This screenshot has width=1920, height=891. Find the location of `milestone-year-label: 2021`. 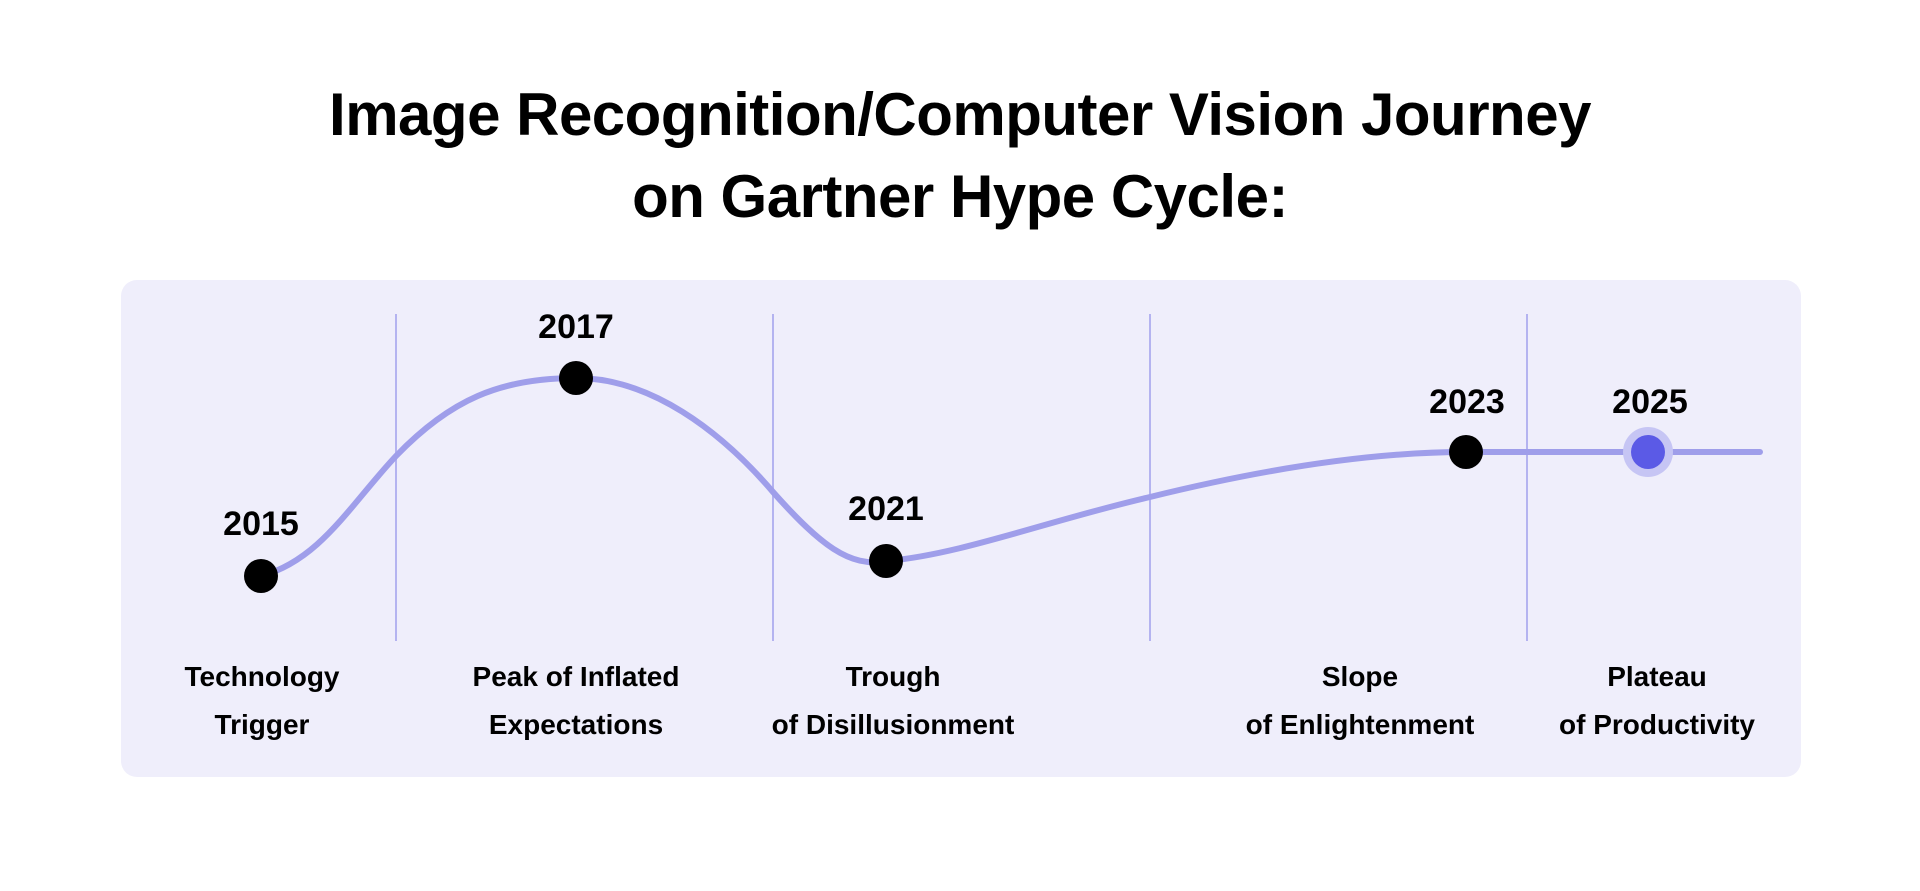

milestone-year-label: 2021 is located at coordinates (886, 509).